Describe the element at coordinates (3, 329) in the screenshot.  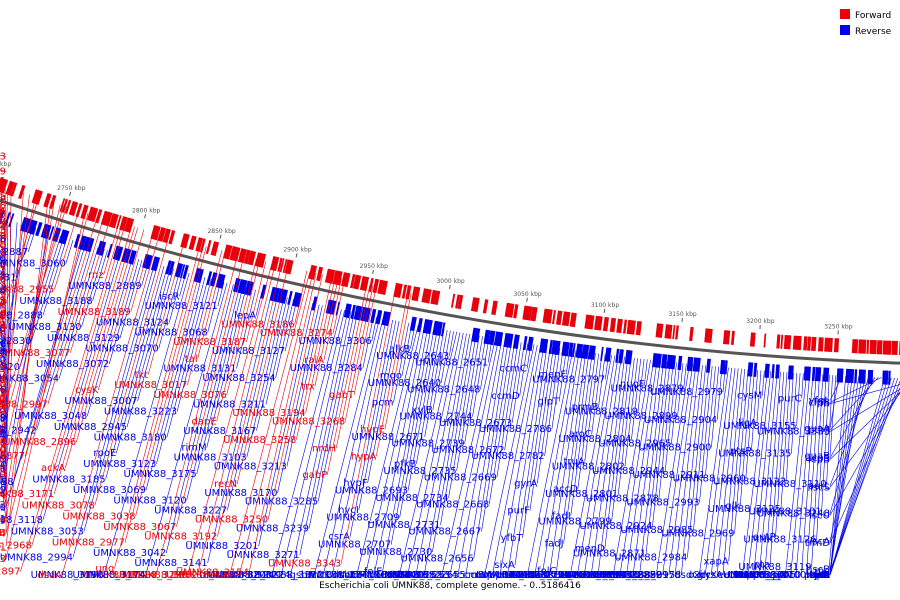
I see `gene-label: UMNK88_3193` at that location.